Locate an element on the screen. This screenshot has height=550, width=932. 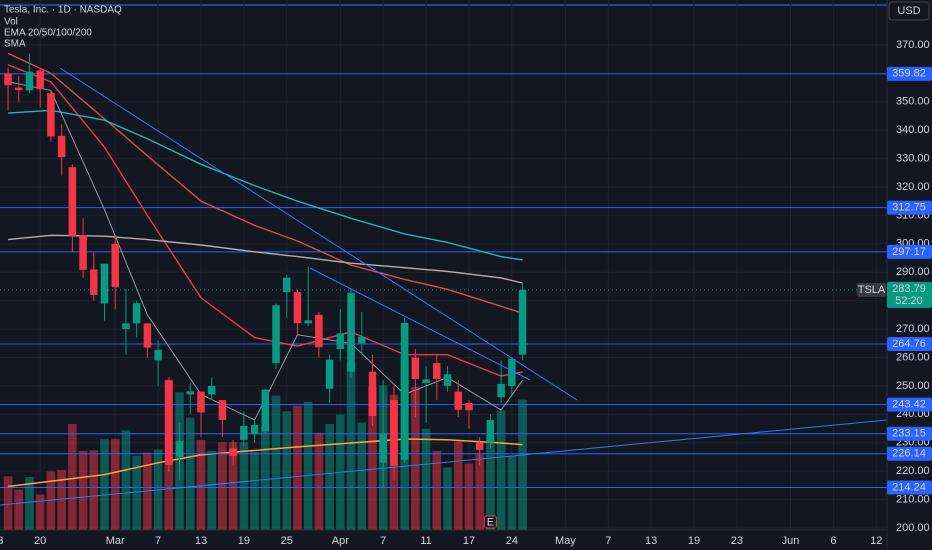
currency-label: USD is located at coordinates (908, 11).